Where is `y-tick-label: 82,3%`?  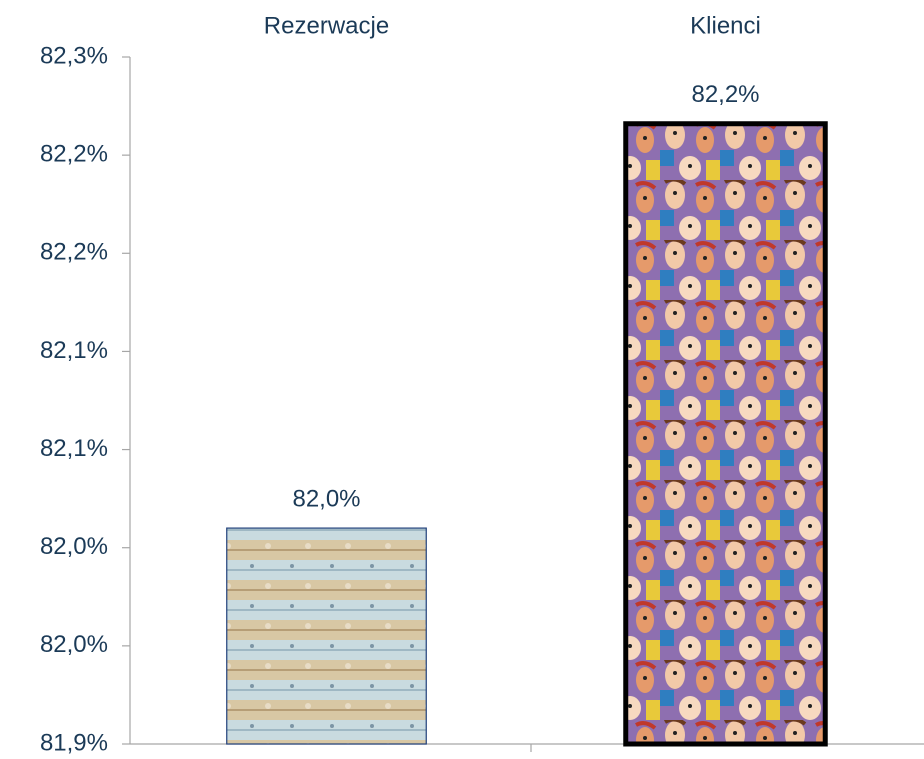
y-tick-label: 82,3% is located at coordinates (74, 55).